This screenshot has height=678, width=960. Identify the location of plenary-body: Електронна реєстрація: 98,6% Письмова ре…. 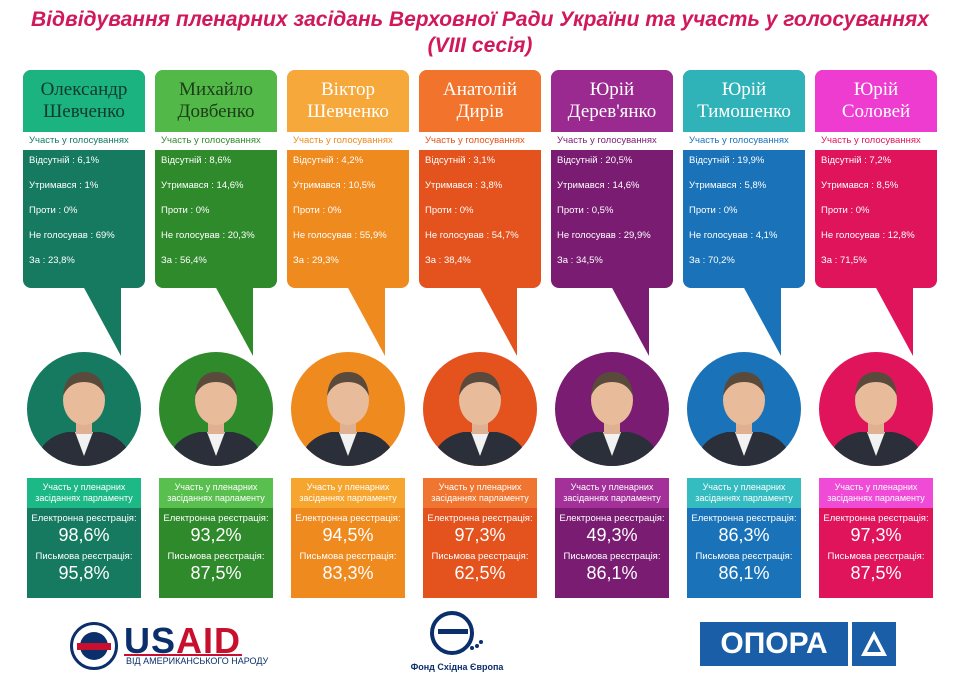
(84, 553).